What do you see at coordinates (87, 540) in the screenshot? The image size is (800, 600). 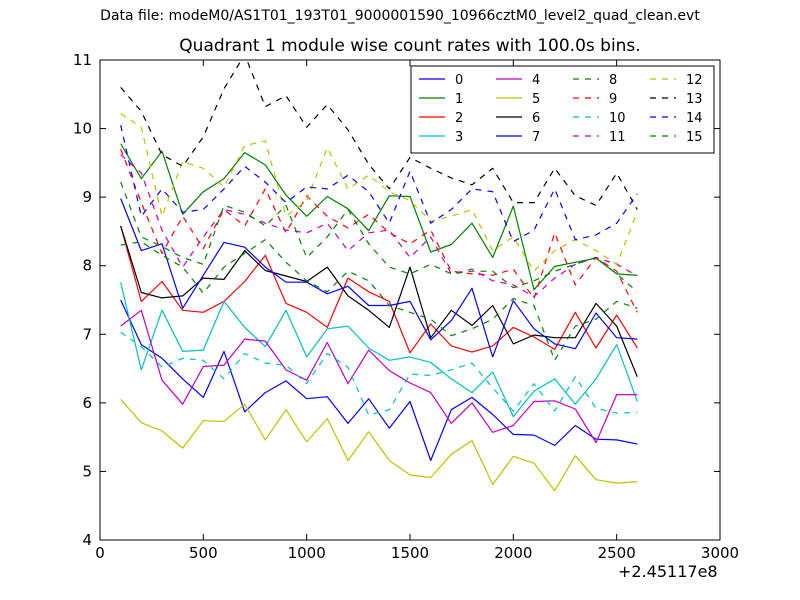 I see `y-tick-label: 4` at bounding box center [87, 540].